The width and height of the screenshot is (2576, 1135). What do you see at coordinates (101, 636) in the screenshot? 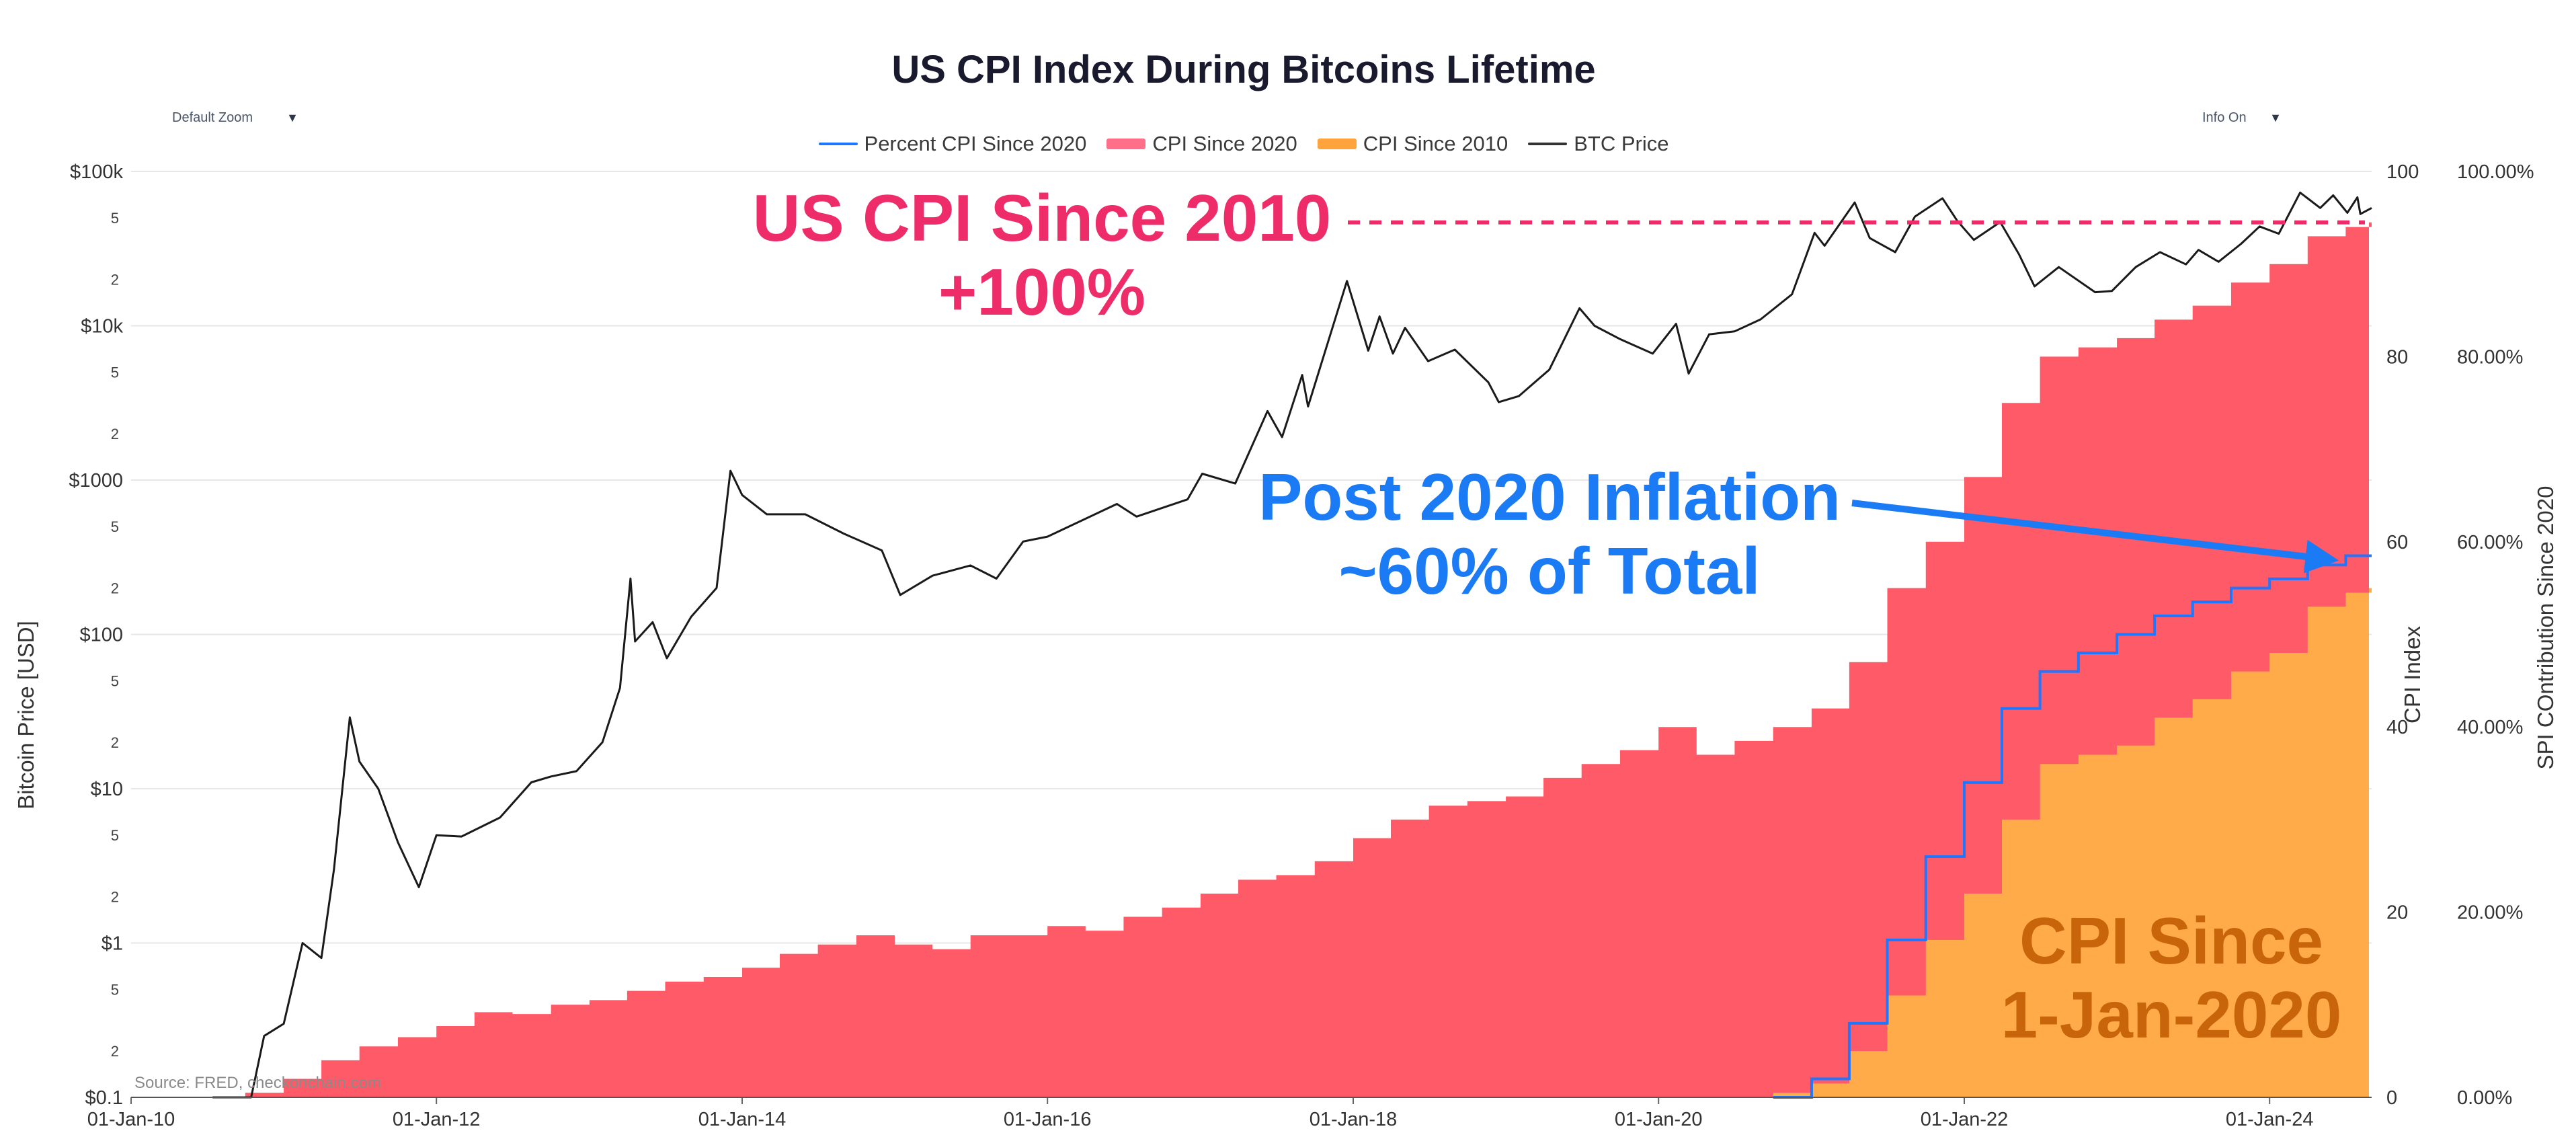
I see `y-left-tick-label: $100` at bounding box center [101, 636].